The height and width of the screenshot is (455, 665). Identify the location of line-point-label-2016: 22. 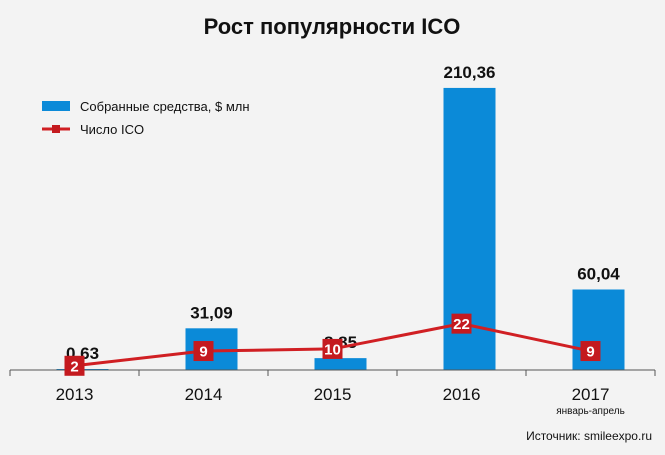
(461, 324).